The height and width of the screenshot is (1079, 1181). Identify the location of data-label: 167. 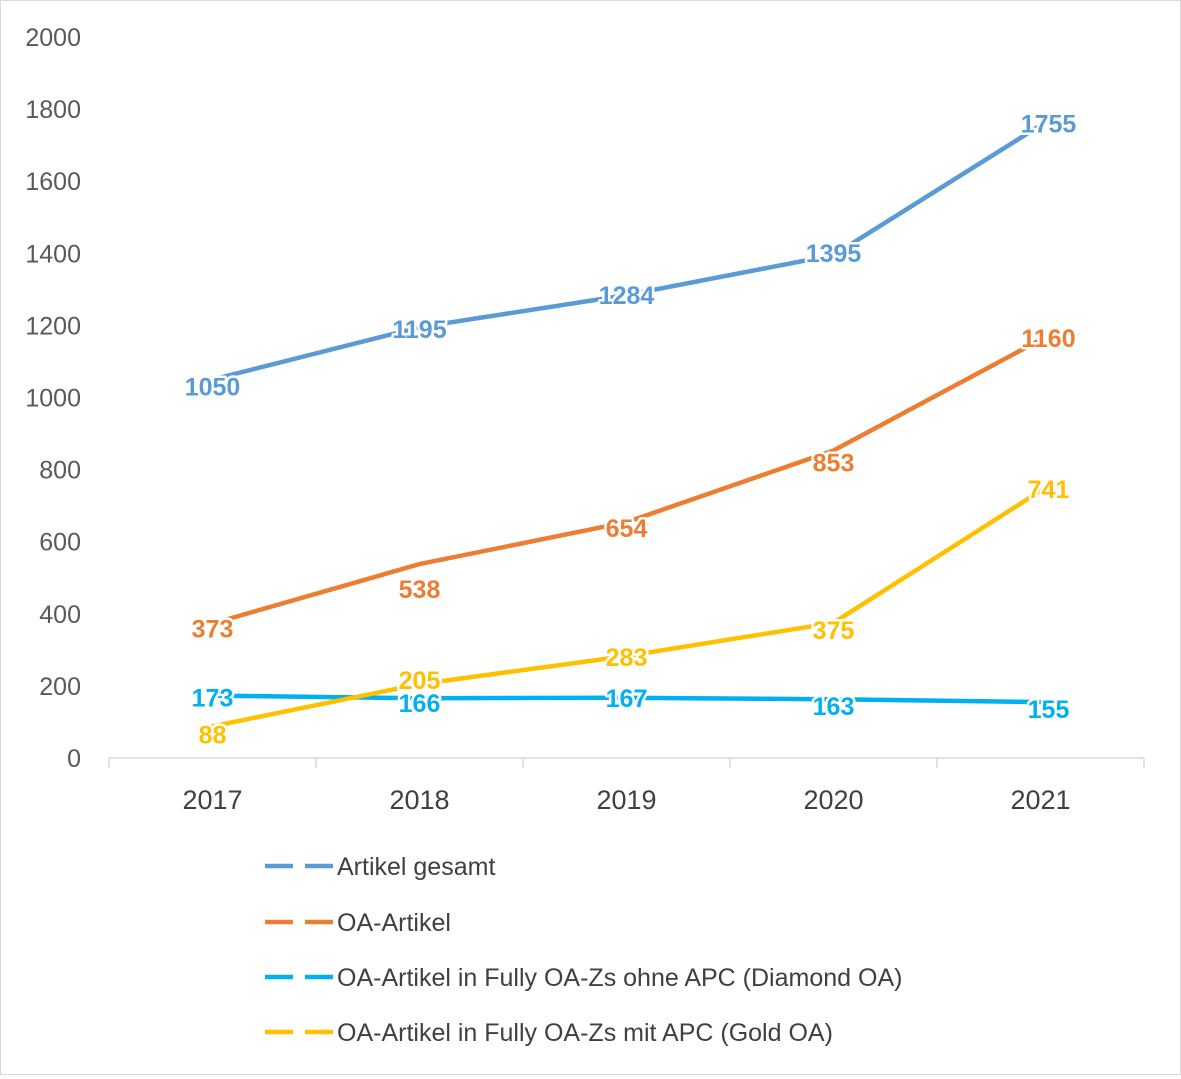
(627, 699).